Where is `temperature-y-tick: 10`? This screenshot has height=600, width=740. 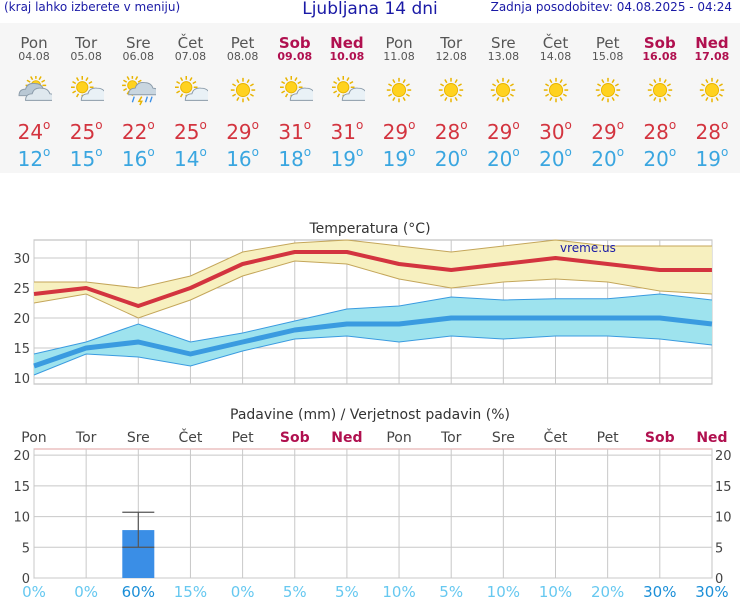
temperature-y-tick: 10 is located at coordinates (21, 379).